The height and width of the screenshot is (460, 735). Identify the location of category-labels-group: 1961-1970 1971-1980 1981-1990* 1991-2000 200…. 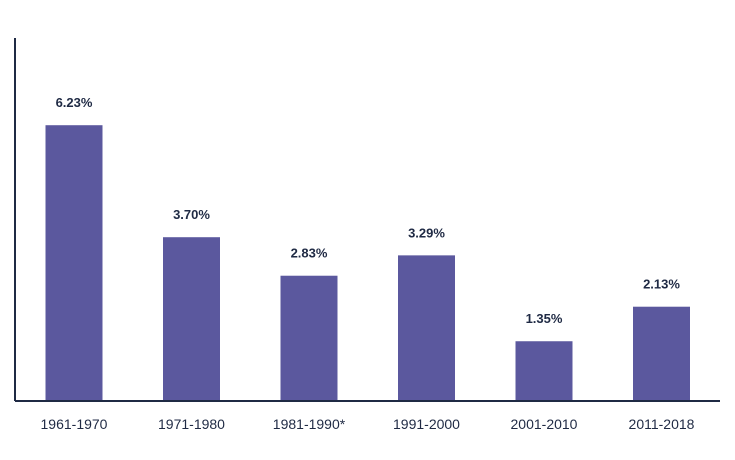
(368, 424).